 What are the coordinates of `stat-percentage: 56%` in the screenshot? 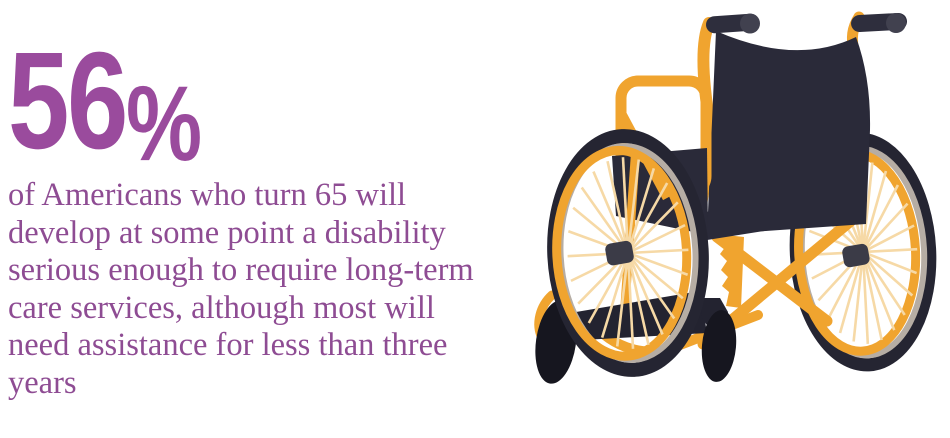 It's located at (105, 104).